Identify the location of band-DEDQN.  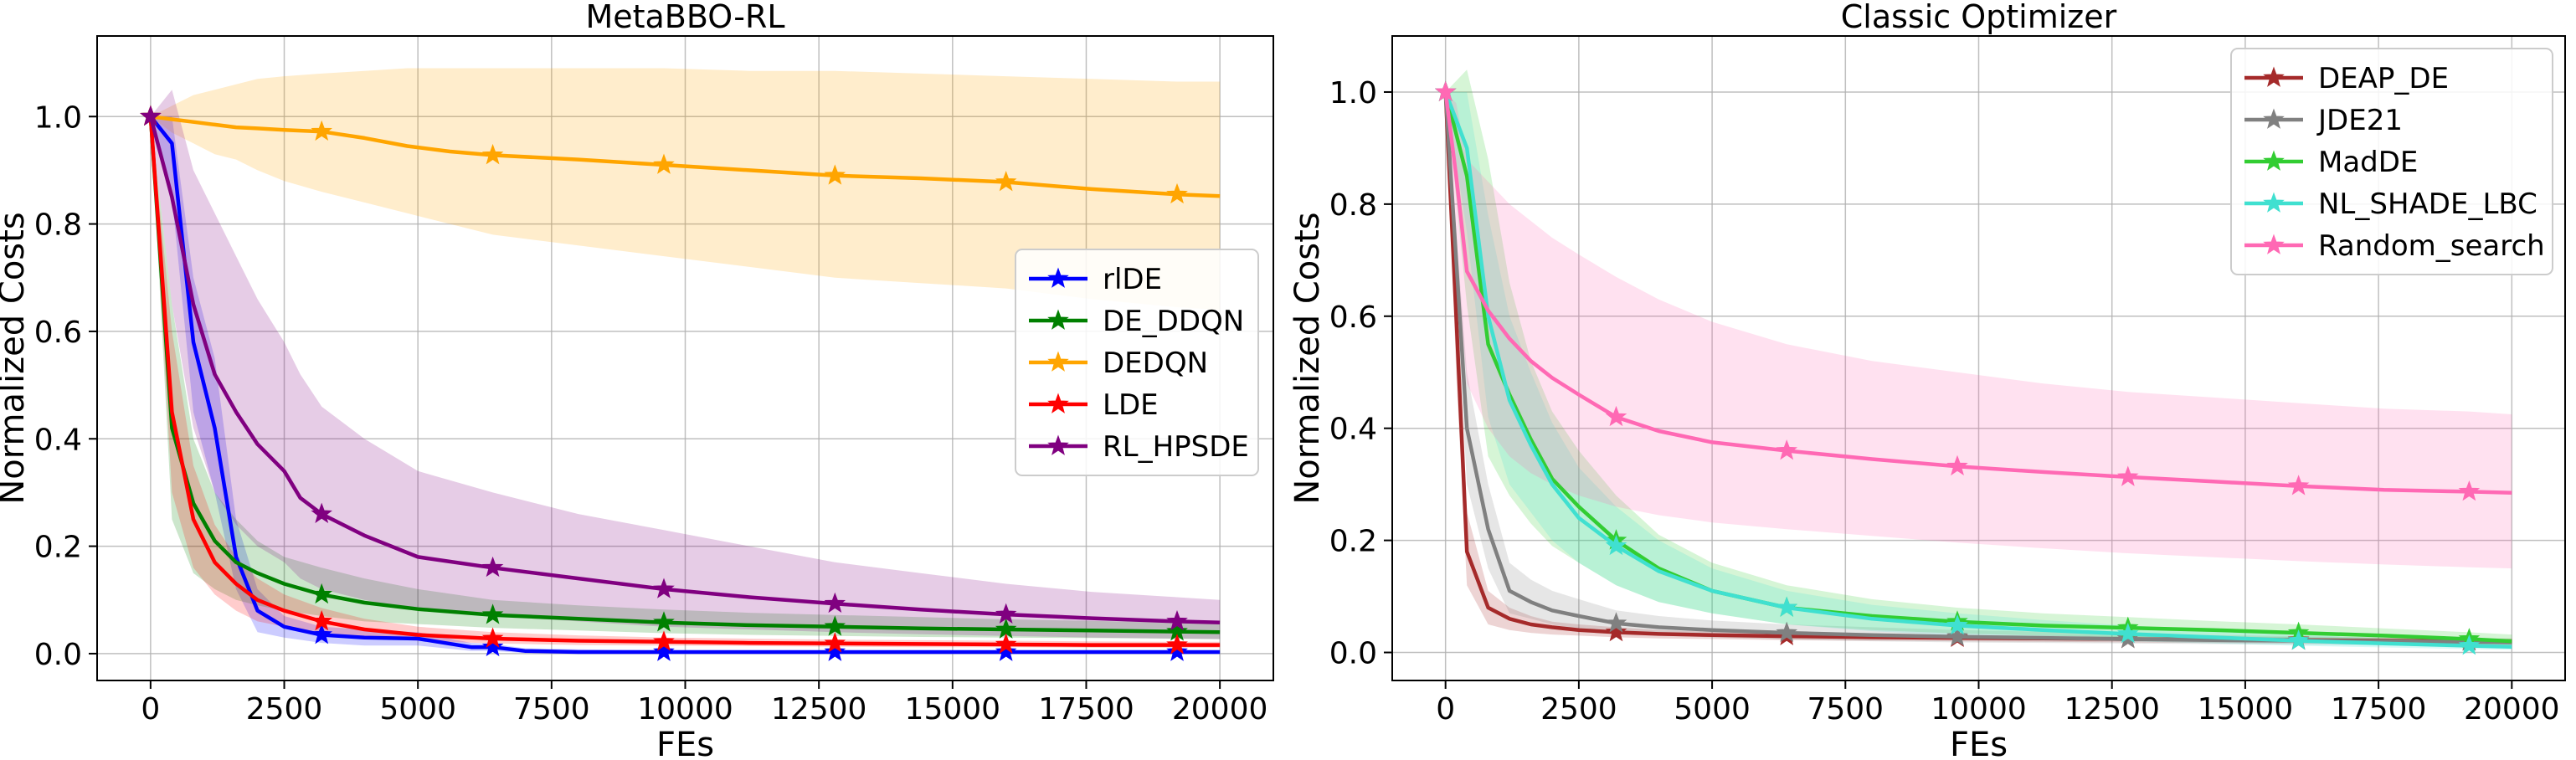
(686, 189).